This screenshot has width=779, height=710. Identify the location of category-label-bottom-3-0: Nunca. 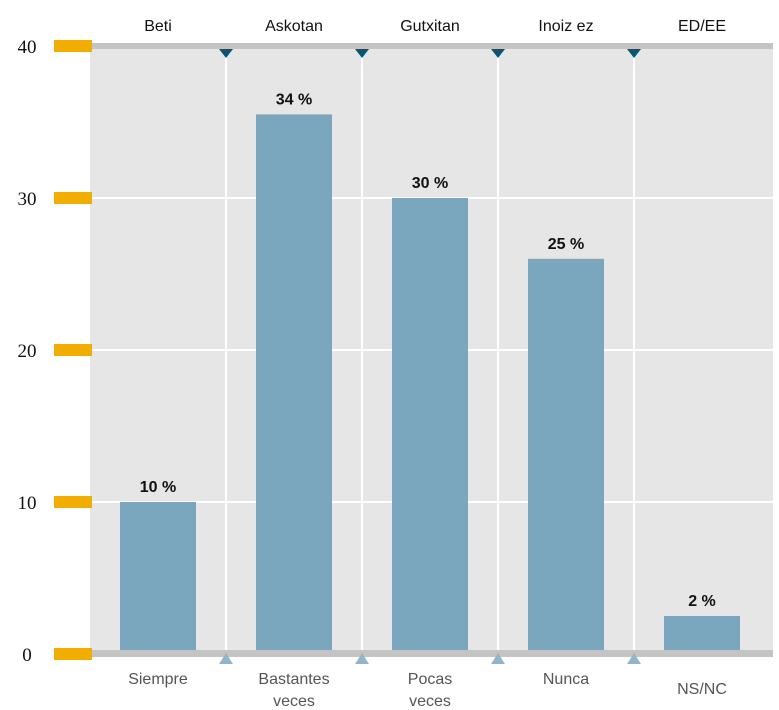
(566, 679).